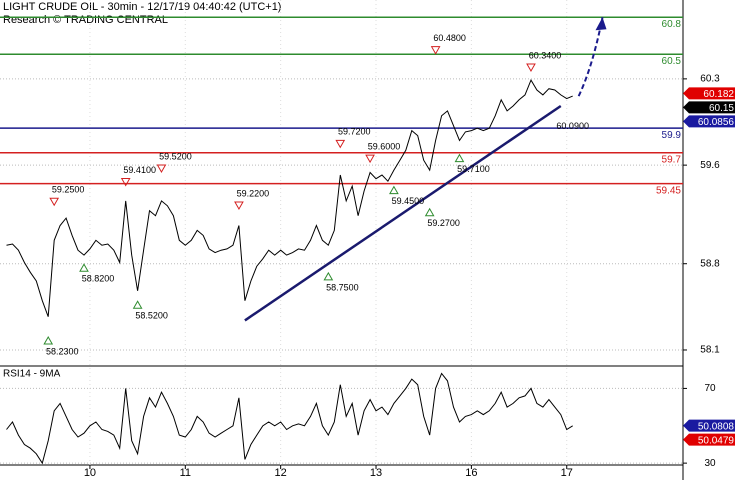 The image size is (735, 480). Describe the element at coordinates (175, 156) in the screenshot. I see `high-label: 59.5200` at that location.